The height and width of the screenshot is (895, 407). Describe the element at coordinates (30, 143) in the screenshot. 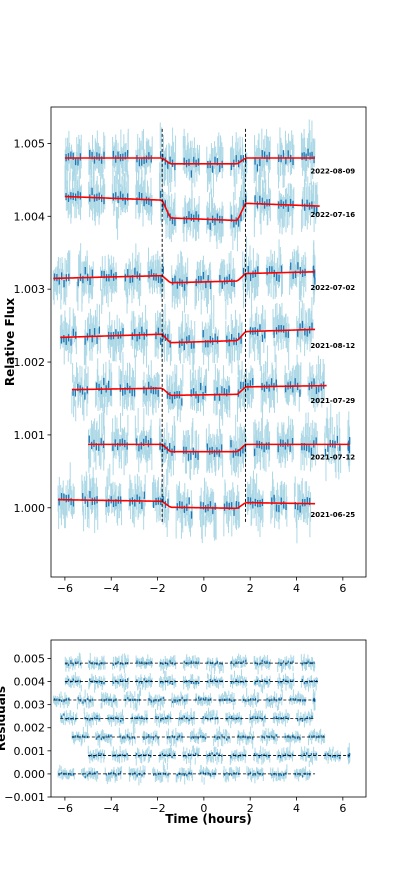

I see `y-tick-label: 1.005` at that location.